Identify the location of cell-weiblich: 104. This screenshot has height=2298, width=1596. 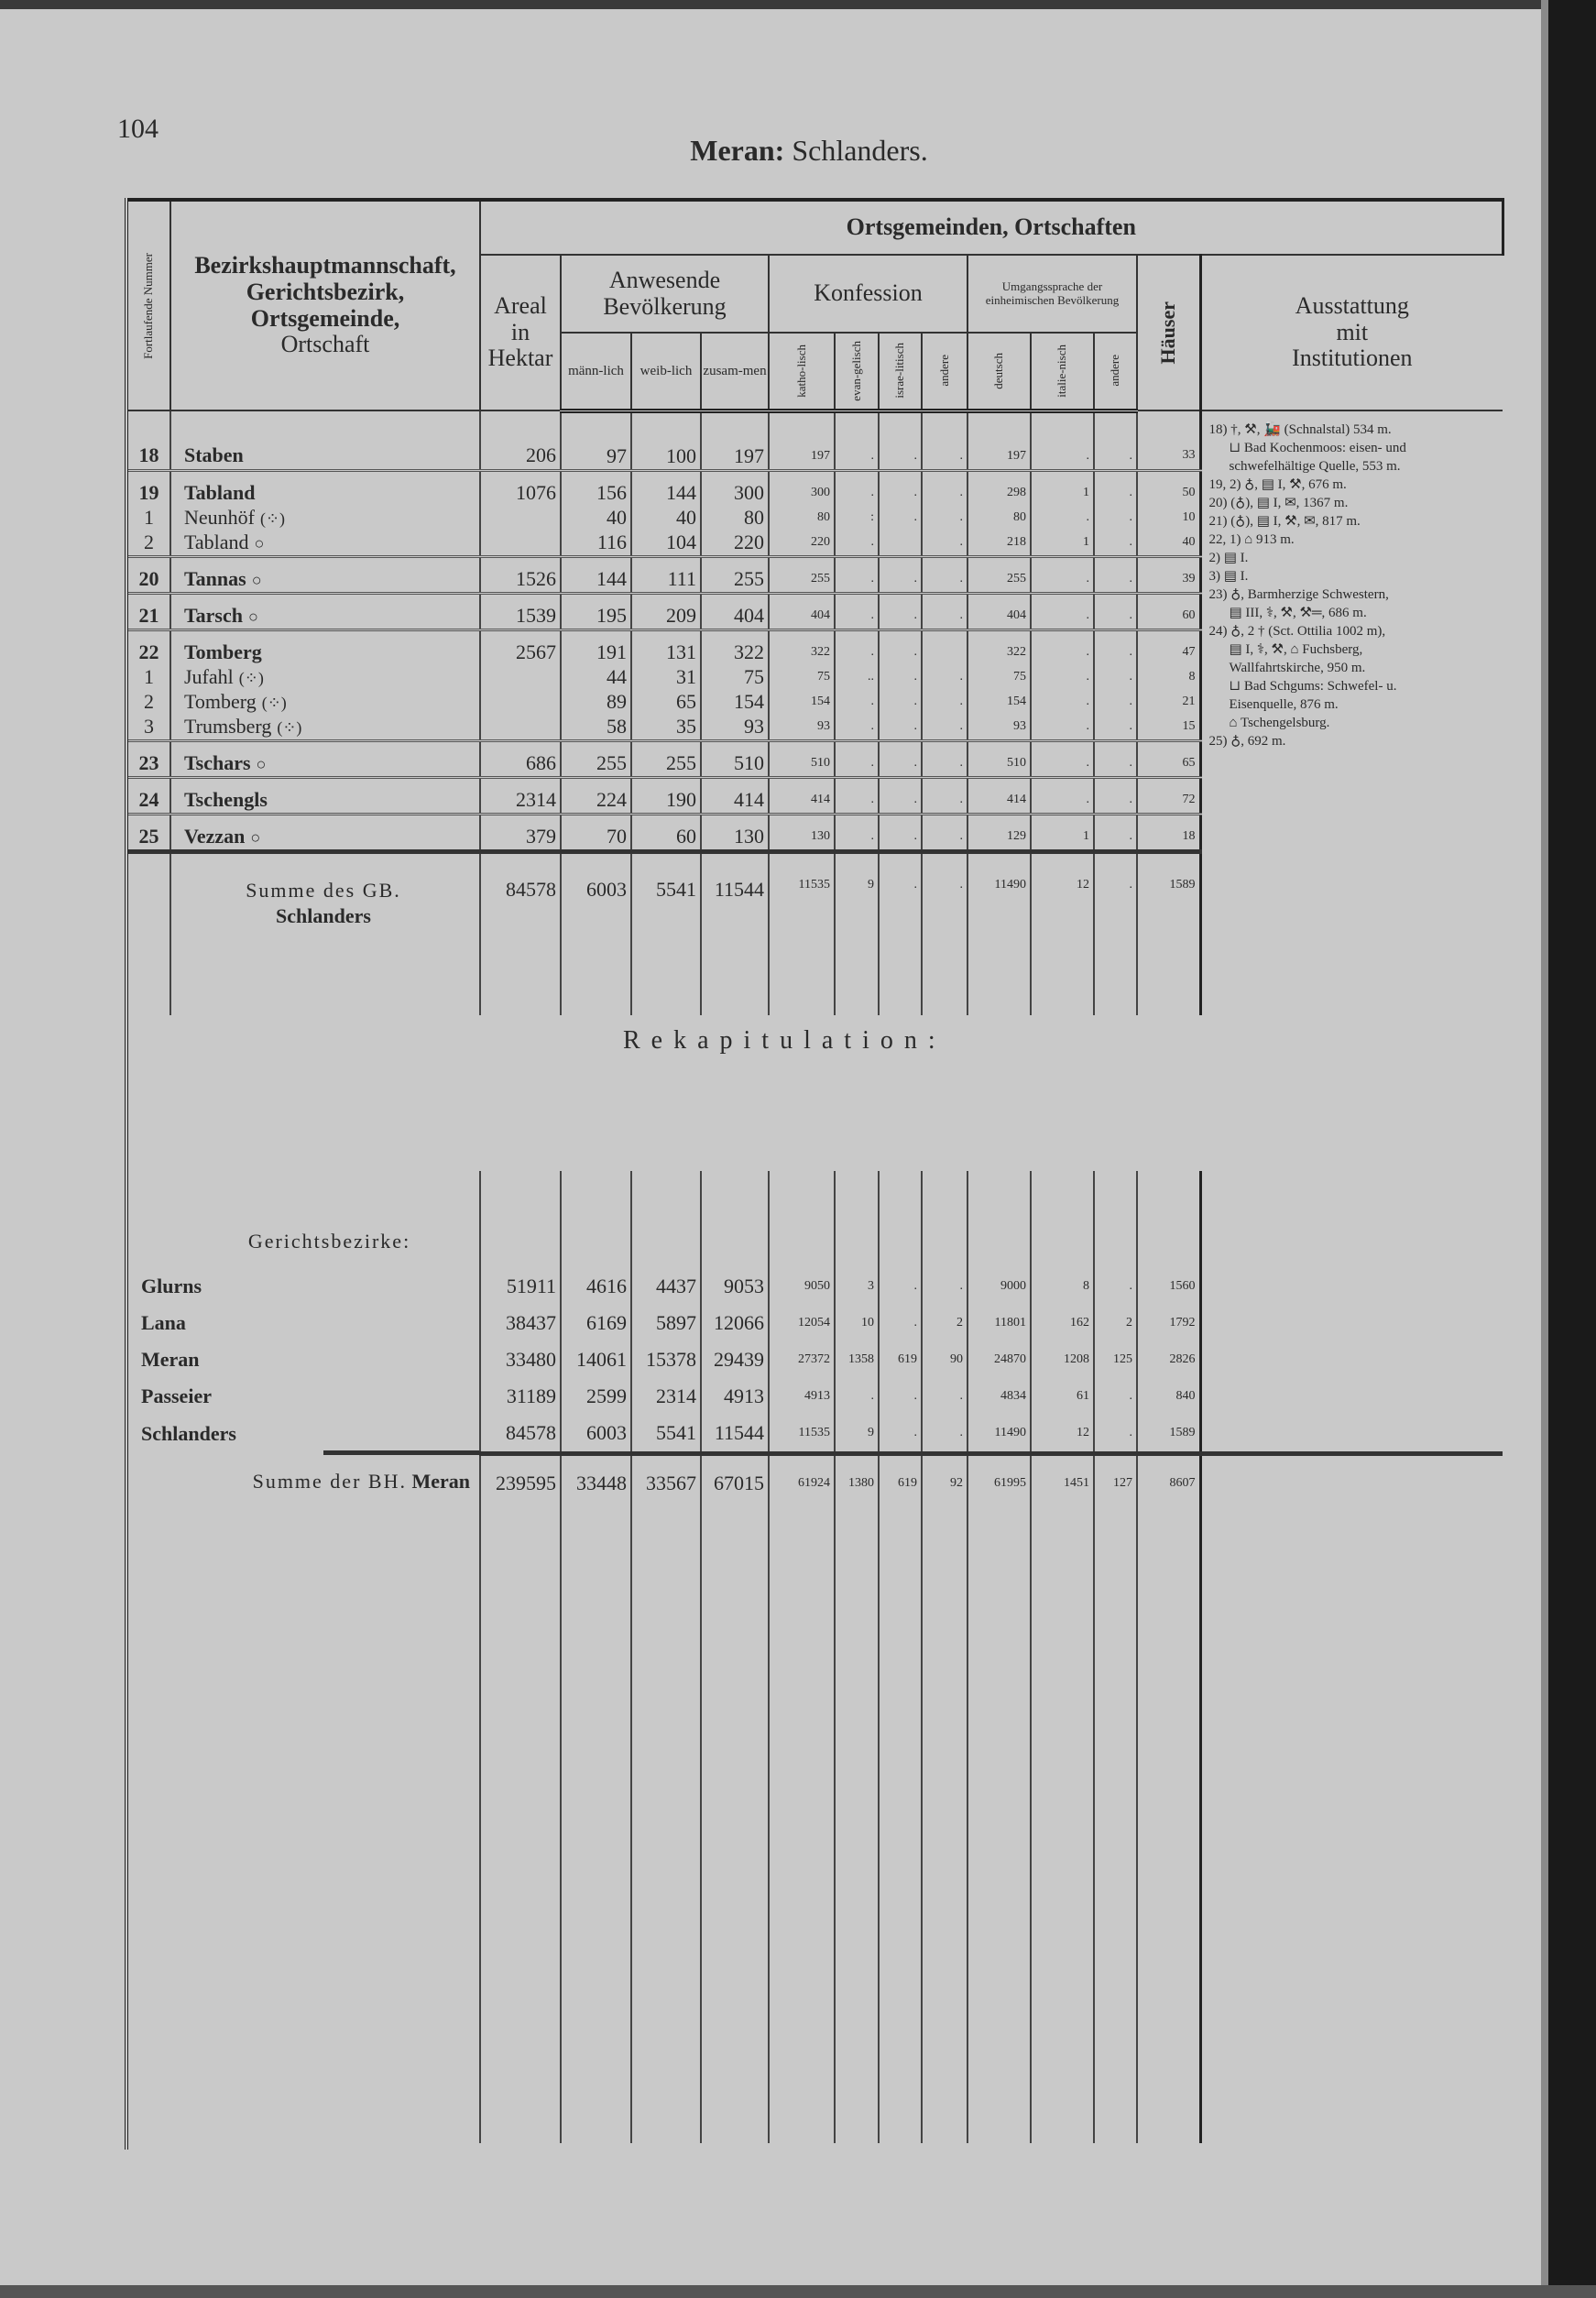
(665, 543).